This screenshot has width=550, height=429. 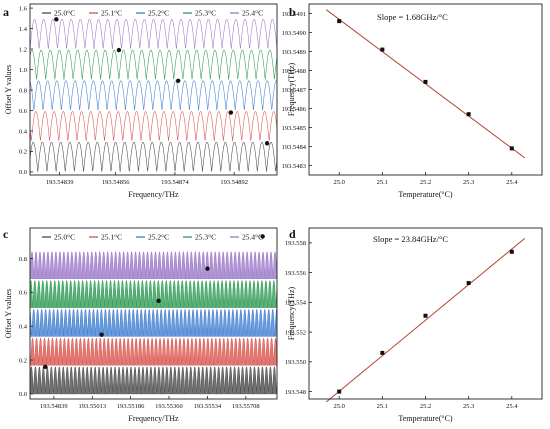 I want to click on c-legend-label: 25.4°C, so click(x=252, y=237).